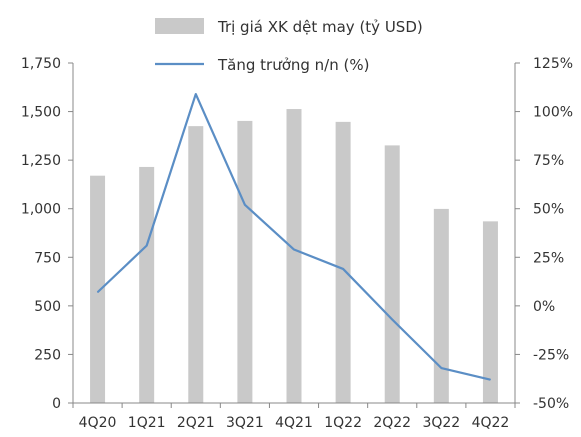 The image size is (581, 437). Describe the element at coordinates (98, 423) in the screenshot. I see `x-tick-label-4q20: 4Q20` at that location.